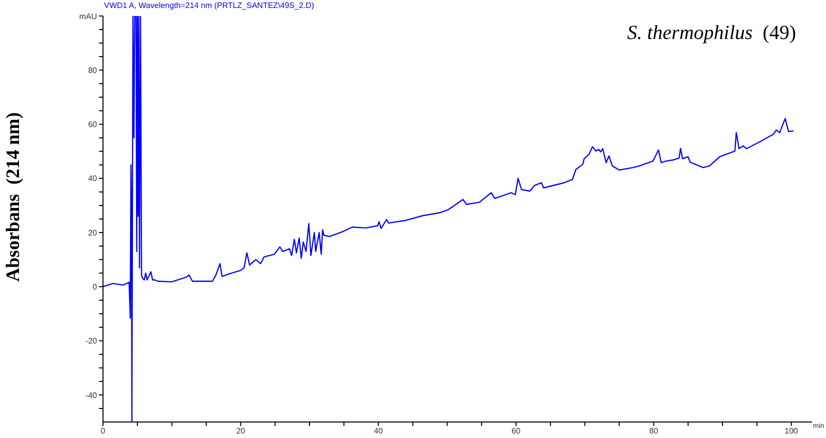 This screenshot has width=826, height=438. What do you see at coordinates (93, 233) in the screenshot?
I see `y-tick-label: 20` at bounding box center [93, 233].